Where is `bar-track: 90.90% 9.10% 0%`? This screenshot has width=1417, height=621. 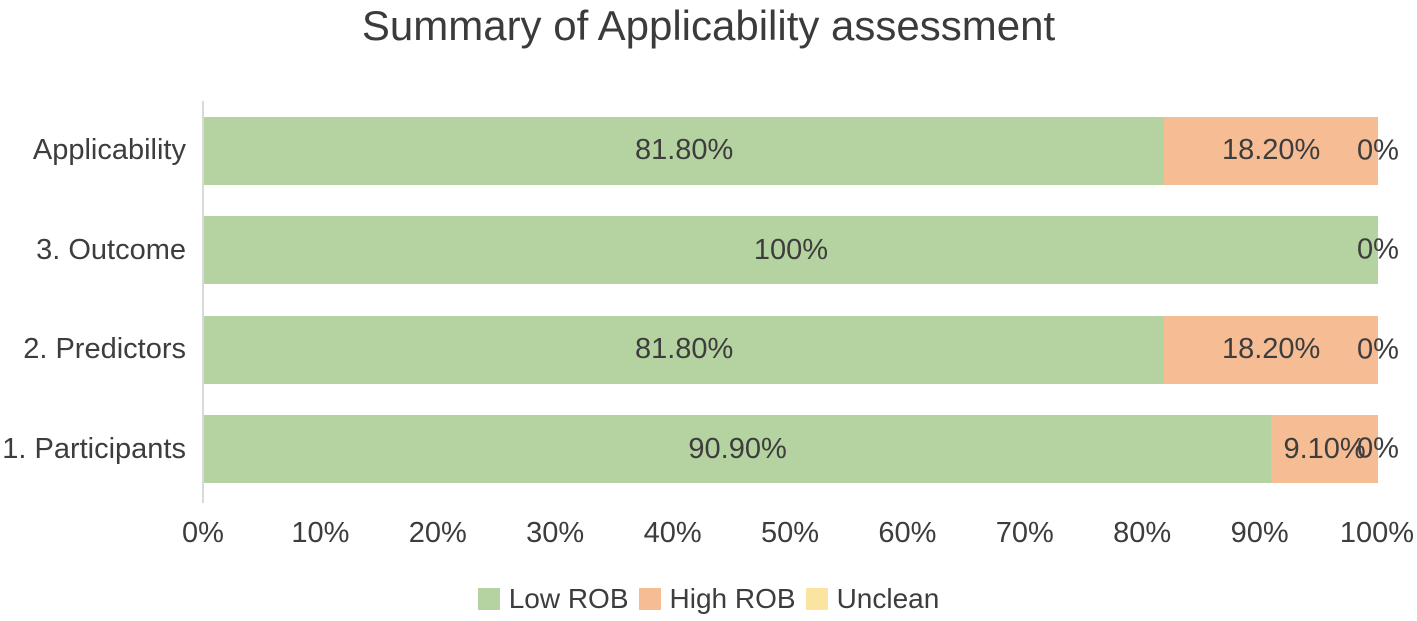 bar-track: 90.90% 9.10% 0% is located at coordinates (801, 449).